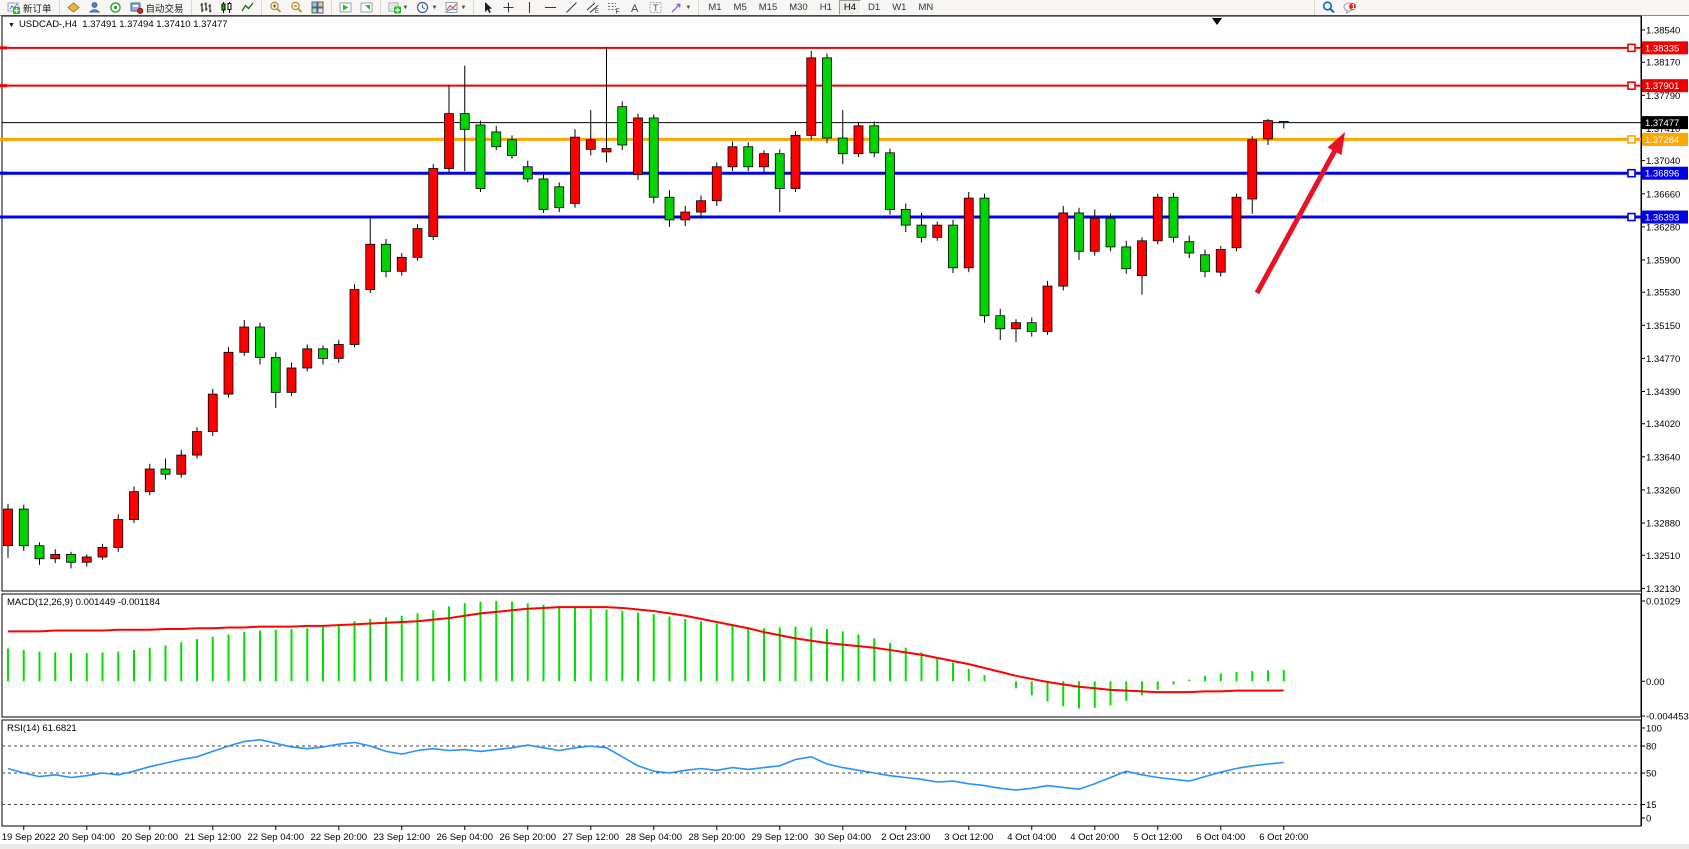 This screenshot has width=1689, height=849. Describe the element at coordinates (592, 7) in the screenshot. I see `channel-tool-button: E` at that location.